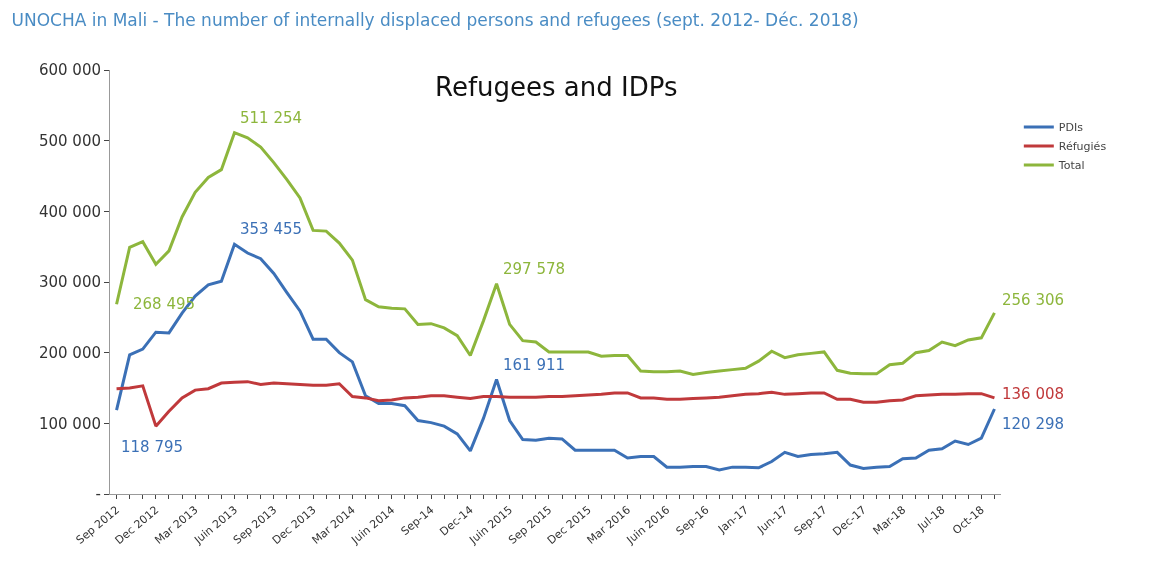 Image resolution: width=1151 pixels, height=569 pixels. What do you see at coordinates (1071, 128) in the screenshot?
I see `legend-label: PDIs` at bounding box center [1071, 128].